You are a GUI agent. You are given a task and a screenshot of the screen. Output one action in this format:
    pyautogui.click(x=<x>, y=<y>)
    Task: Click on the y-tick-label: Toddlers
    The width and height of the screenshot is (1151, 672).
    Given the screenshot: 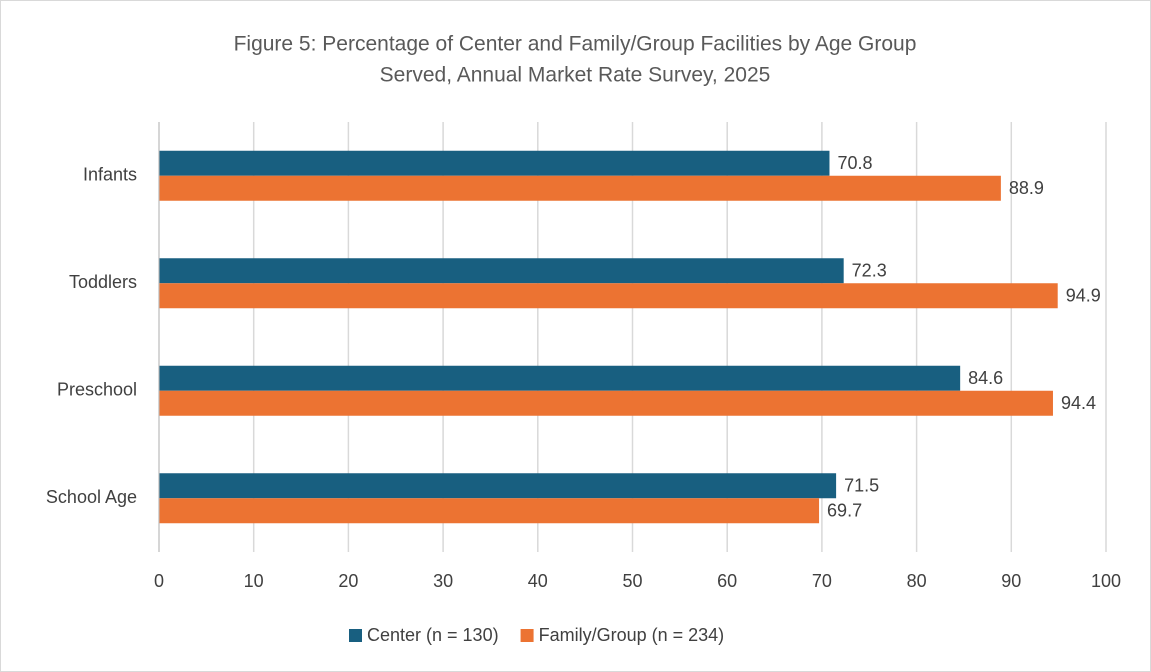 What is the action you would take?
    pyautogui.click(x=103, y=282)
    